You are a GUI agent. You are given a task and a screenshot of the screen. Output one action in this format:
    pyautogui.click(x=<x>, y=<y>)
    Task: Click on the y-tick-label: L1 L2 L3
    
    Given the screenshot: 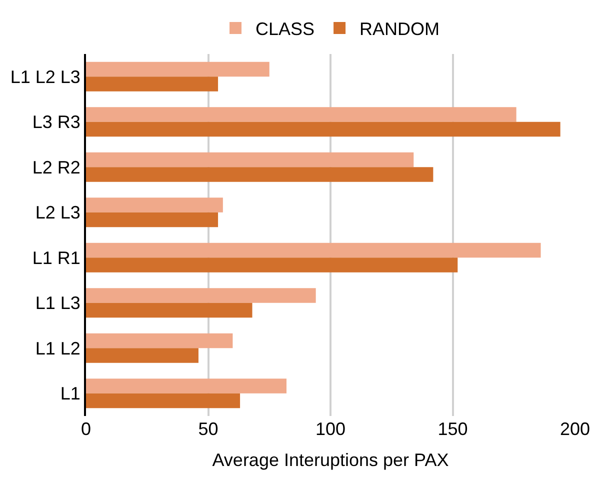 What is the action you would take?
    pyautogui.click(x=45, y=76)
    